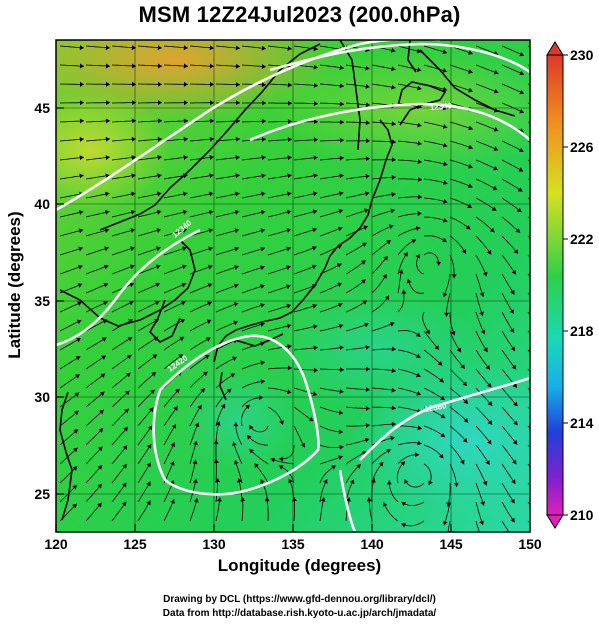 Image resolution: width=599 pixels, height=625 pixels. Describe the element at coordinates (582, 515) in the screenshot. I see `colorbar-tick-label: 210` at that location.